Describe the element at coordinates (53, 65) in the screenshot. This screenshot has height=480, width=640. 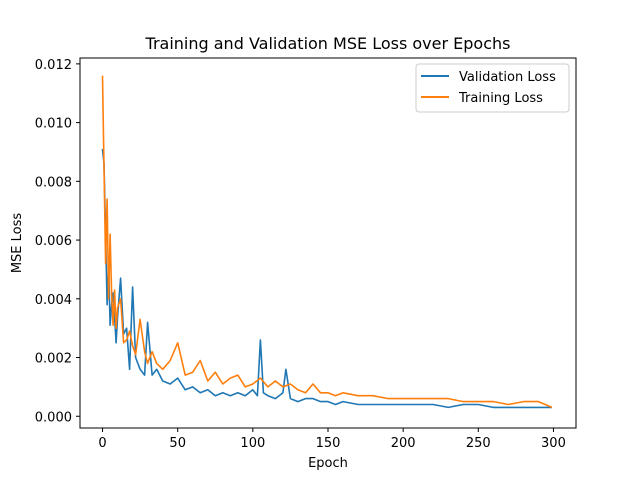
I see `y-tick-label: 0.012` at that location.